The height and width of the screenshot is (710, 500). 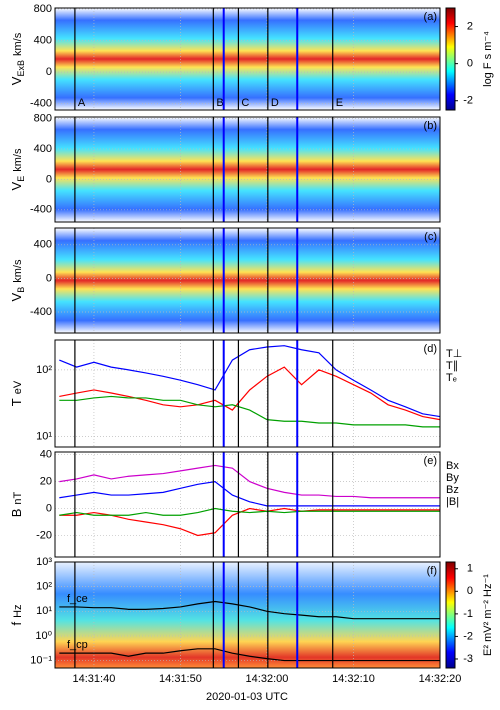 I want to click on line-label: f_cp, so click(x=77, y=645).